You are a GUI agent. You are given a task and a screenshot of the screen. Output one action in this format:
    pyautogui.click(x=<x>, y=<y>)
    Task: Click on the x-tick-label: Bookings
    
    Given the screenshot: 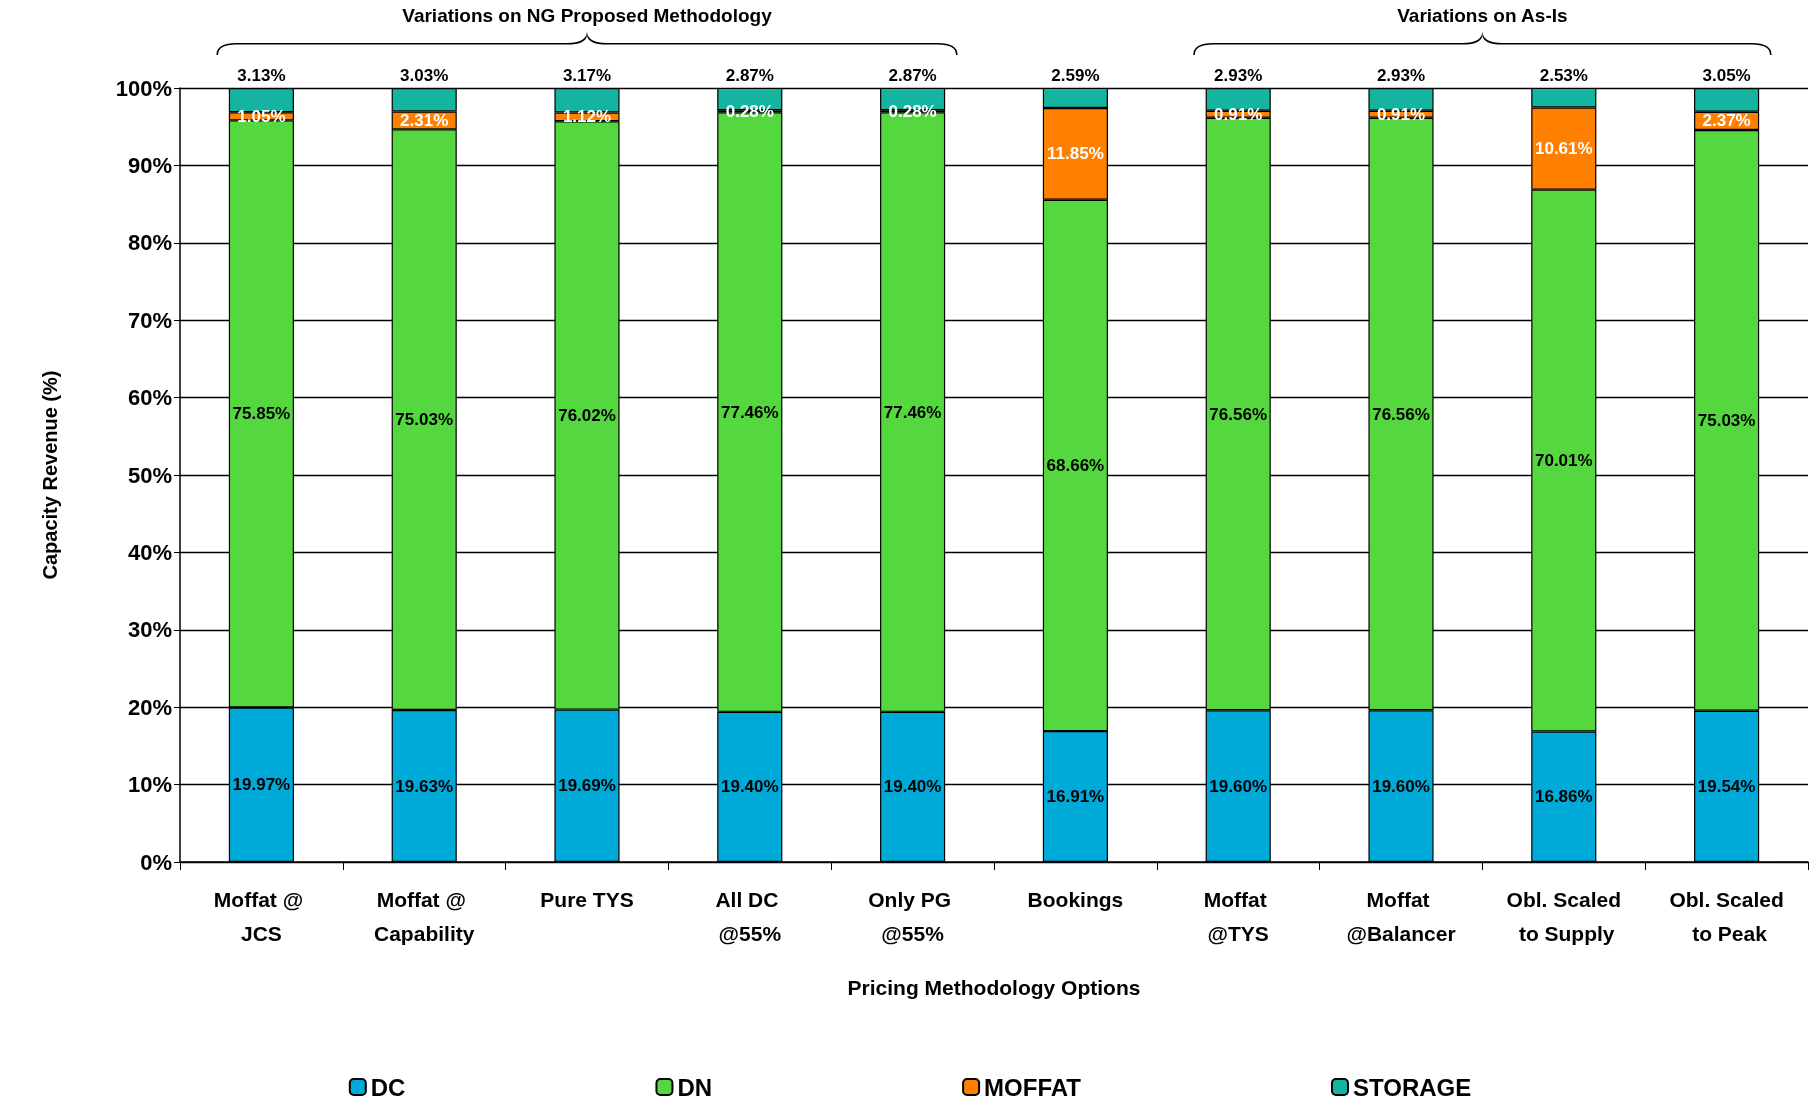 What is the action you would take?
    pyautogui.click(x=1075, y=899)
    